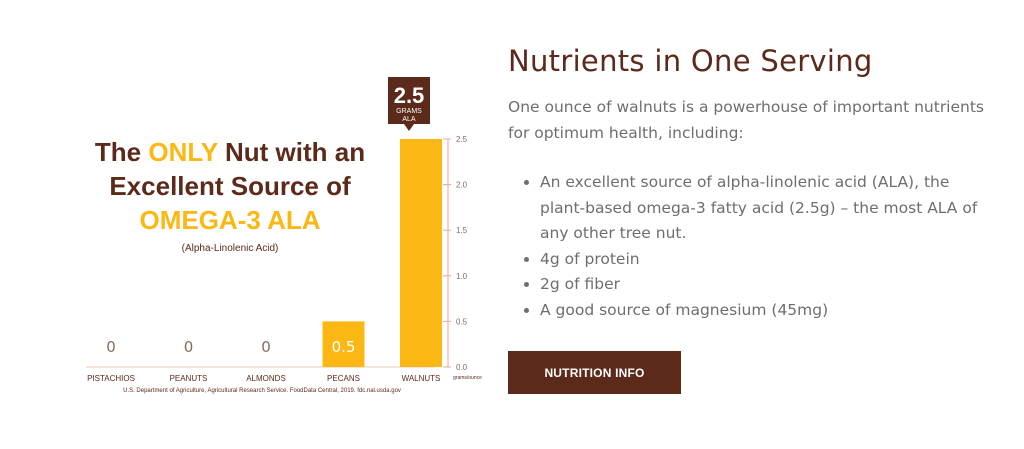 Image resolution: width=1024 pixels, height=449 pixels. What do you see at coordinates (462, 276) in the screenshot?
I see `y-tick-label: 1.0` at bounding box center [462, 276].